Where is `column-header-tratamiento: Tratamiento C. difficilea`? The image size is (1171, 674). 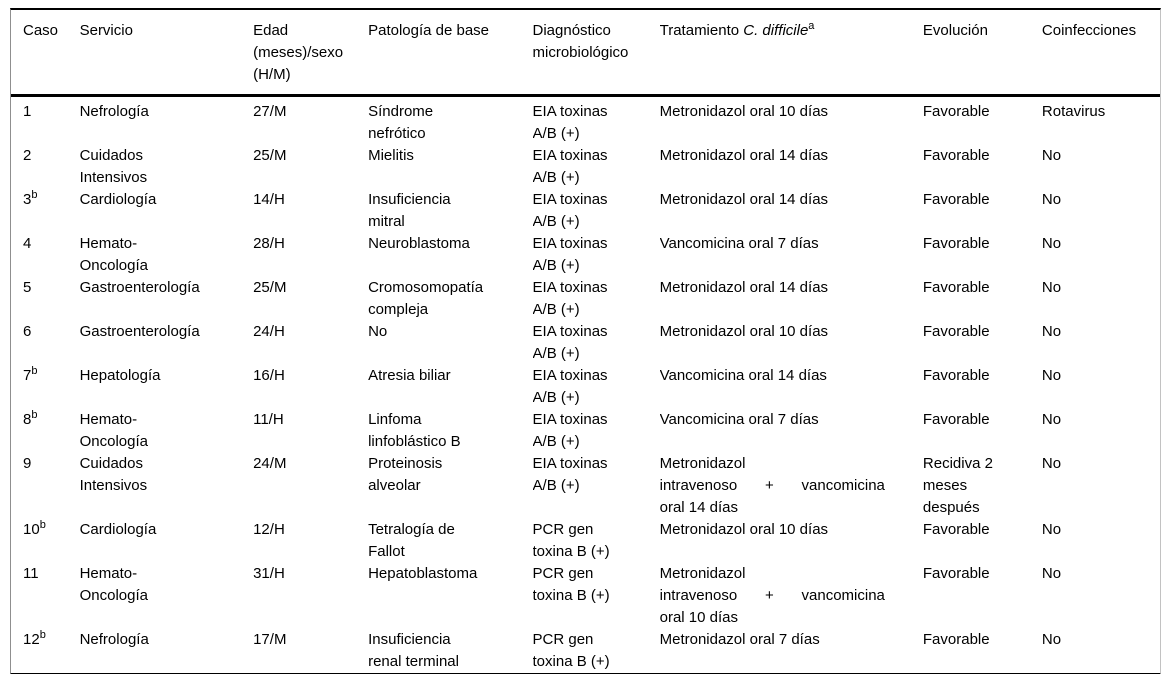
column-header-tratamiento: Tratamiento C. difficilea is located at coordinates (737, 30).